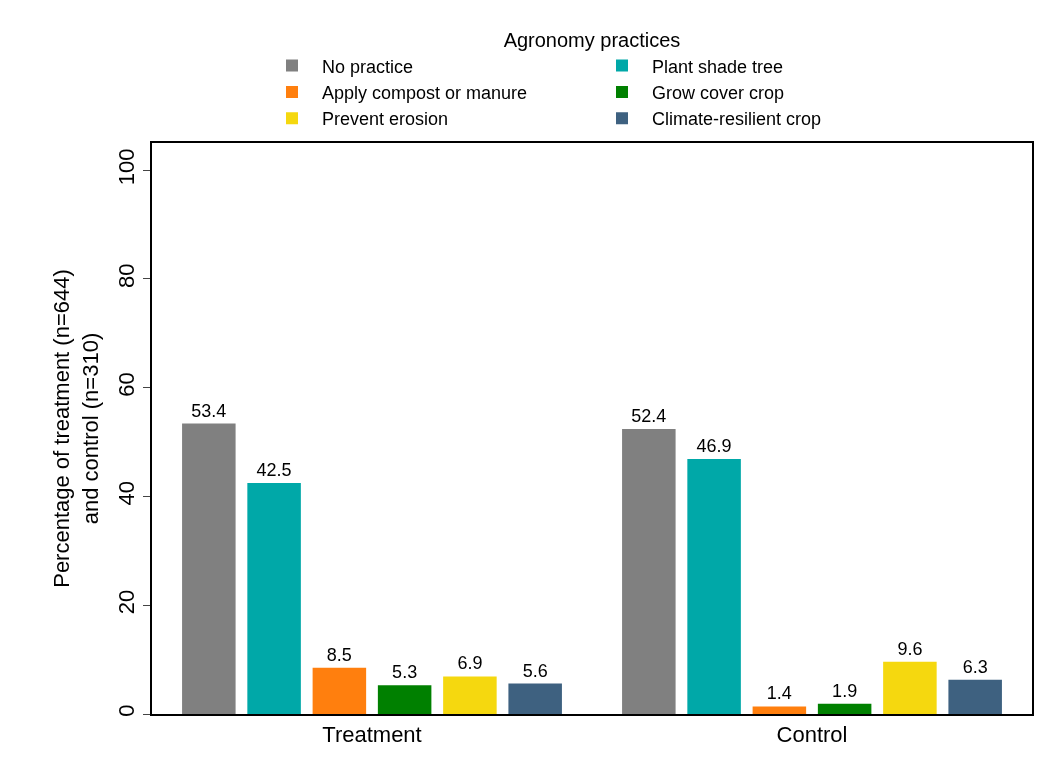 This screenshot has height=758, width=1037. Describe the element at coordinates (368, 66) in the screenshot. I see `legend-label: No practice` at that location.